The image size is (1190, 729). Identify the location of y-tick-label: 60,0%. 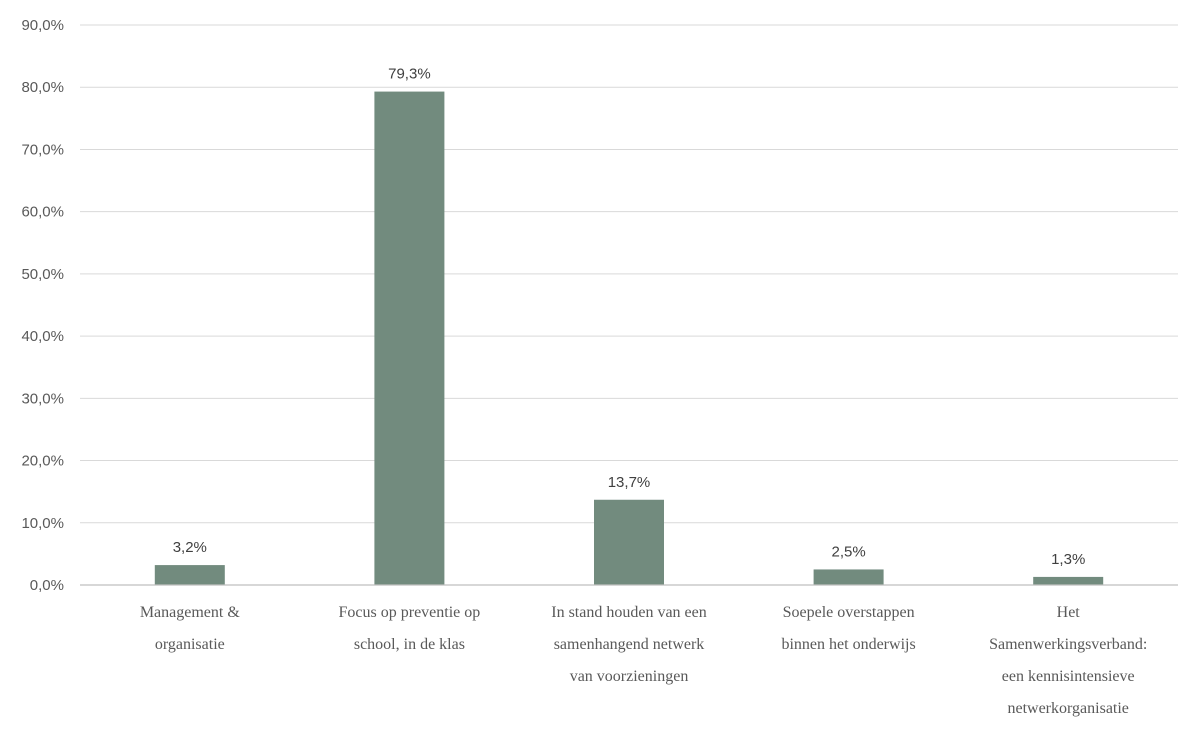
(42, 212).